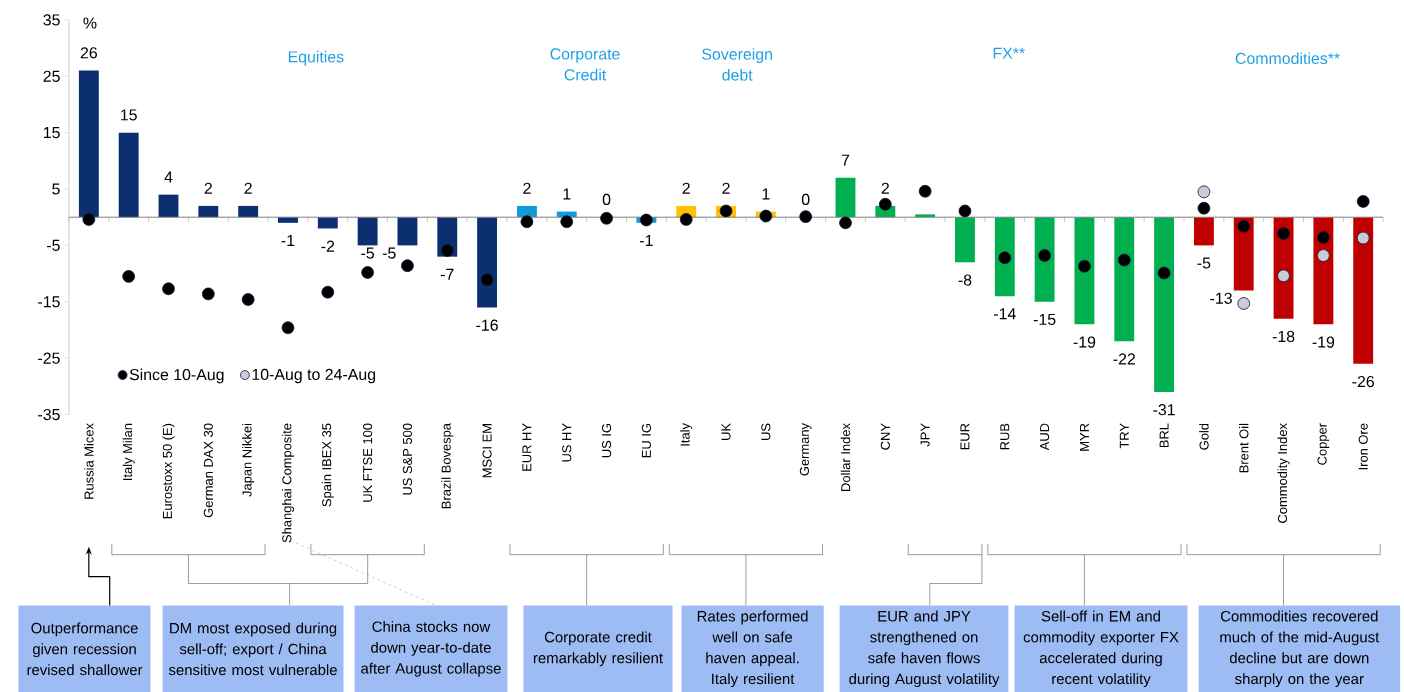  What do you see at coordinates (1283, 336) in the screenshot?
I see `data-label: -18` at bounding box center [1283, 336].